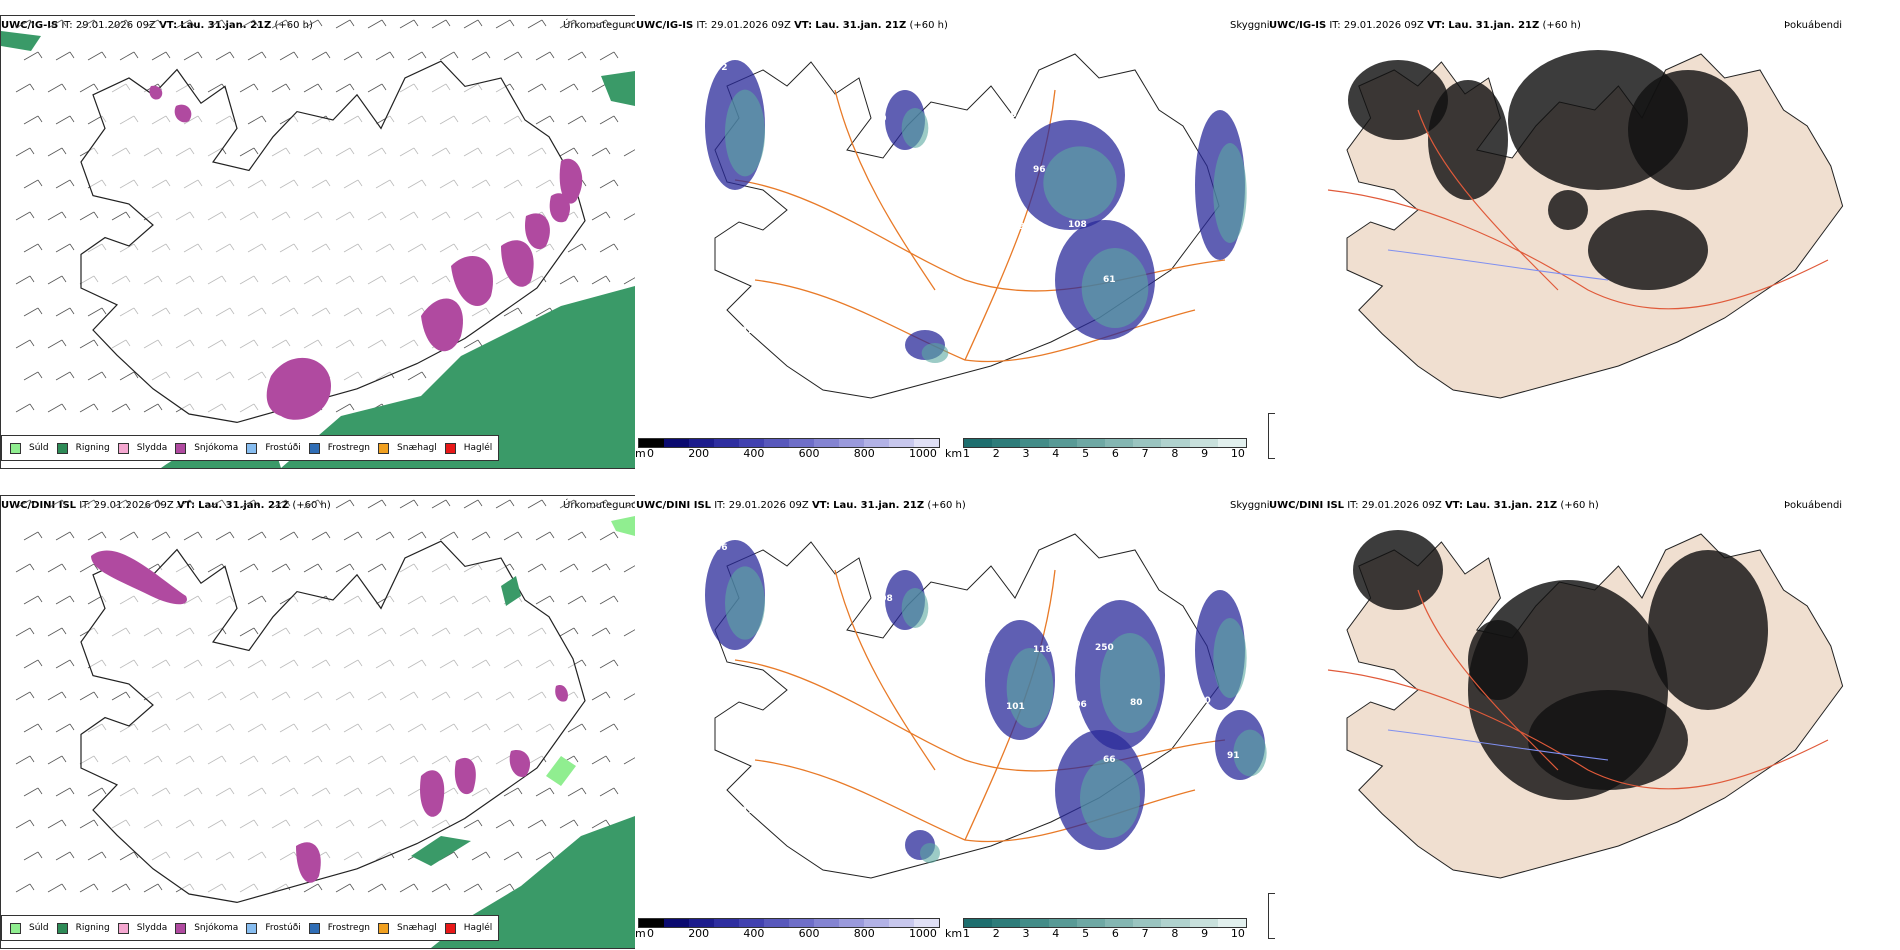 This screenshot has width=1900, height=950. Describe the element at coordinates (1813, 25) in the screenshot. I see `fog-index-label-row1: Þokuábendi` at that location.